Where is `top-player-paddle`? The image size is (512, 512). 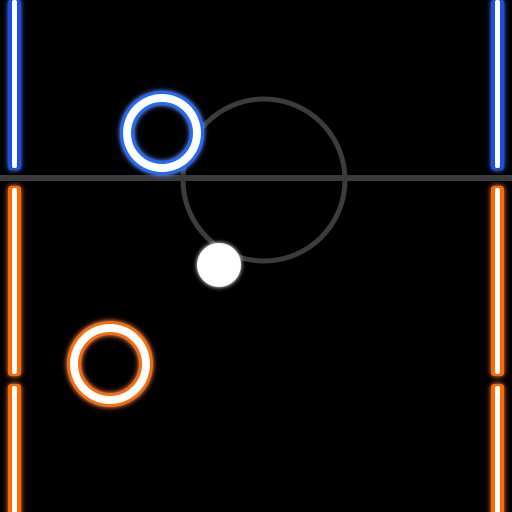 top-player-paddle is located at coordinates (162, 133).